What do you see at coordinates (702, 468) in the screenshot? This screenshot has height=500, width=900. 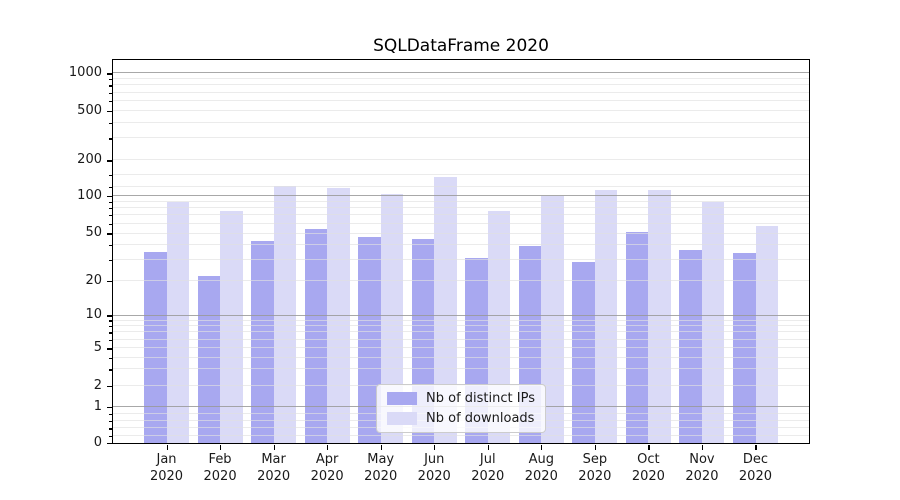 I see `x-tick-label-nov: Nov 2020` at bounding box center [702, 468].